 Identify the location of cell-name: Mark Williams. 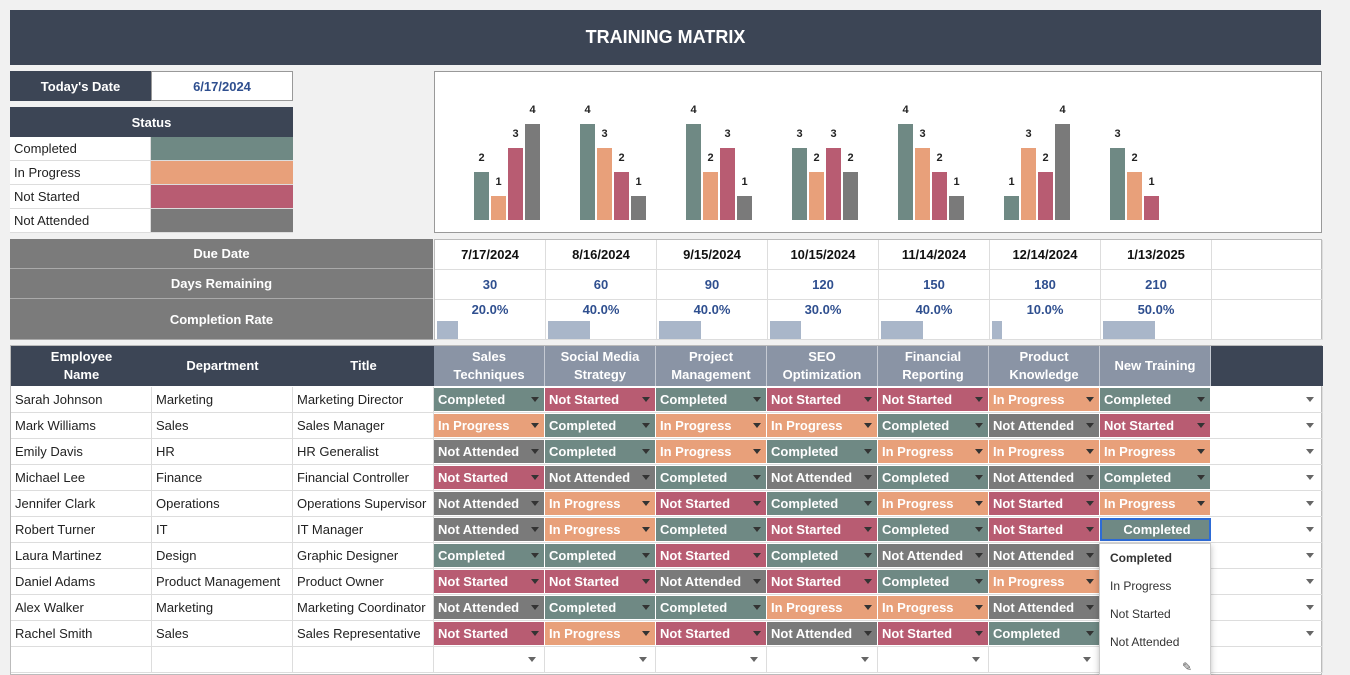
(81, 425).